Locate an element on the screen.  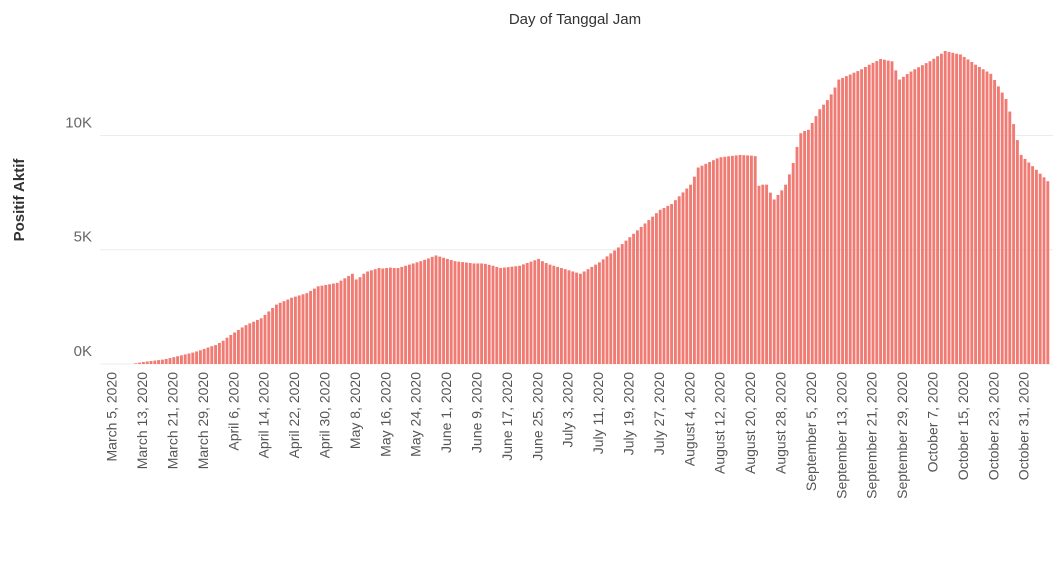
x-tick-label: July 19, 2020 is located at coordinates (629, 413).